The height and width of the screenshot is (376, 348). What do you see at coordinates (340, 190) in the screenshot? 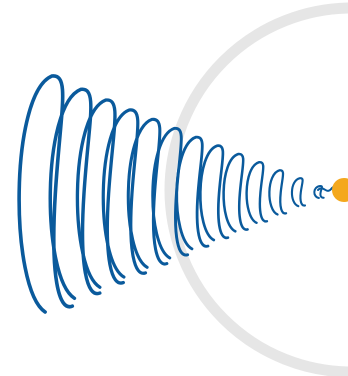
I see `endpoint-dot` at bounding box center [340, 190].